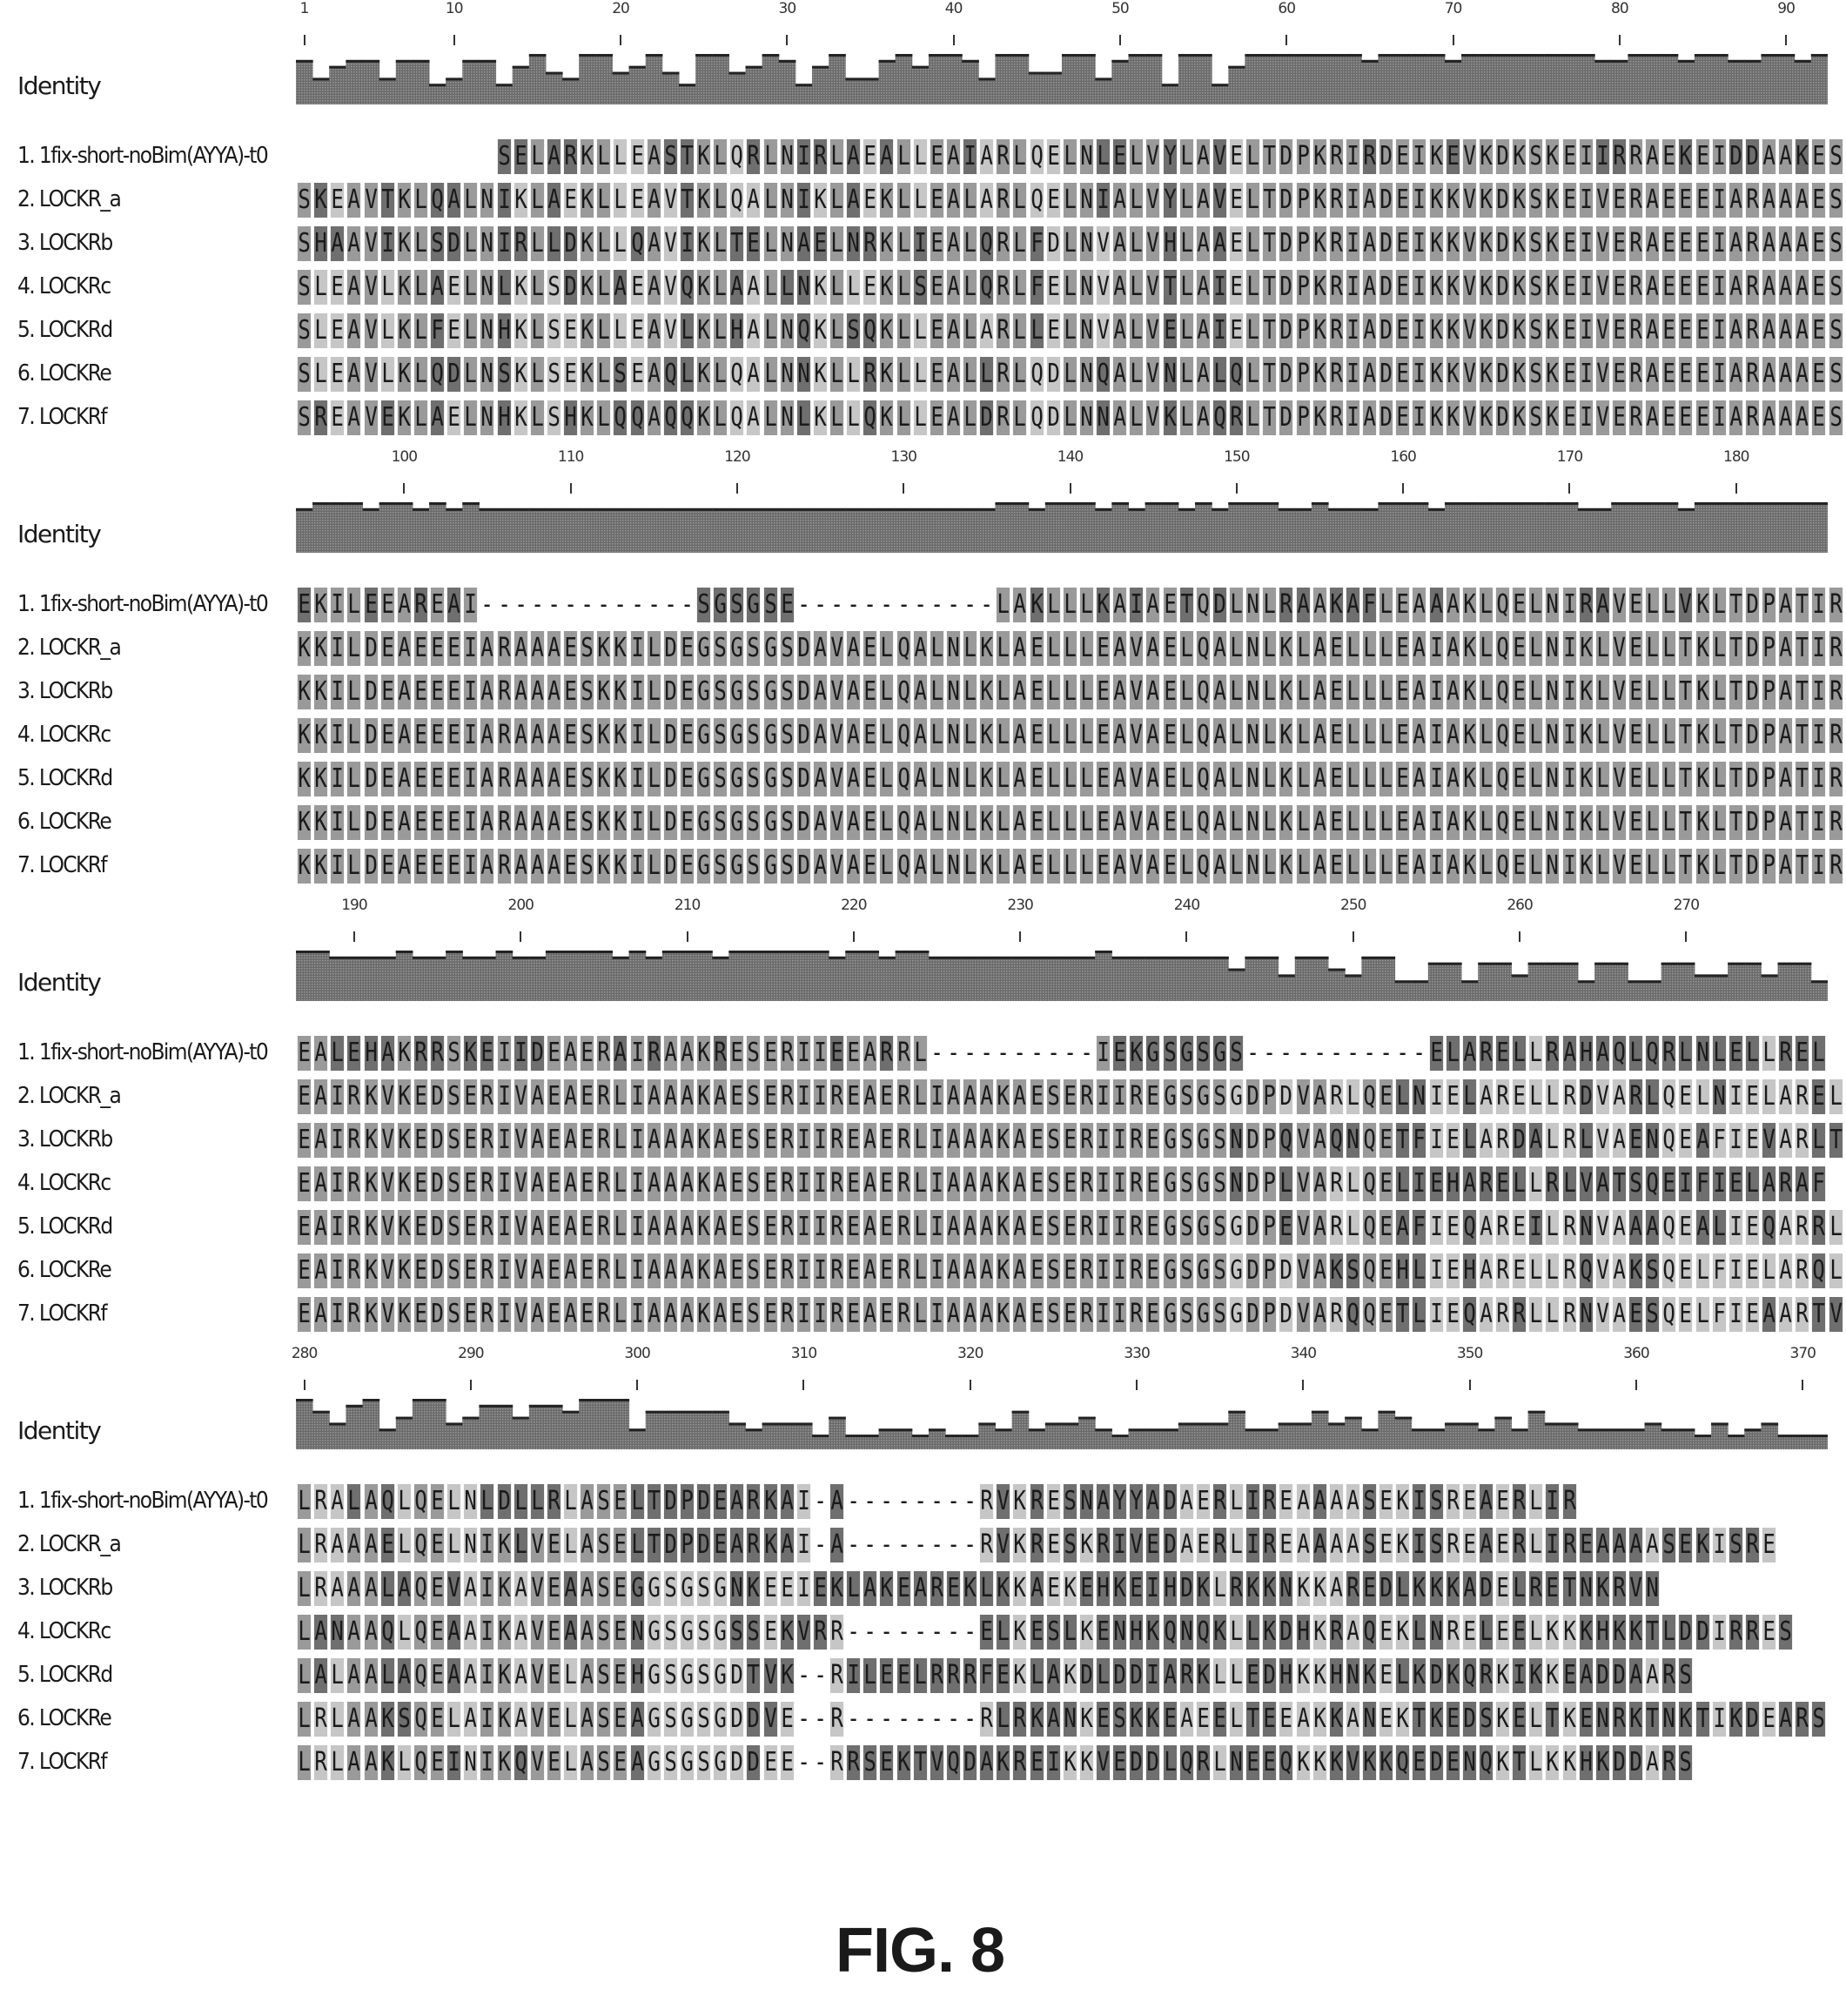 Image resolution: width=1846 pixels, height=2016 pixels. What do you see at coordinates (1236, 1096) in the screenshot?
I see `residue: G` at bounding box center [1236, 1096].